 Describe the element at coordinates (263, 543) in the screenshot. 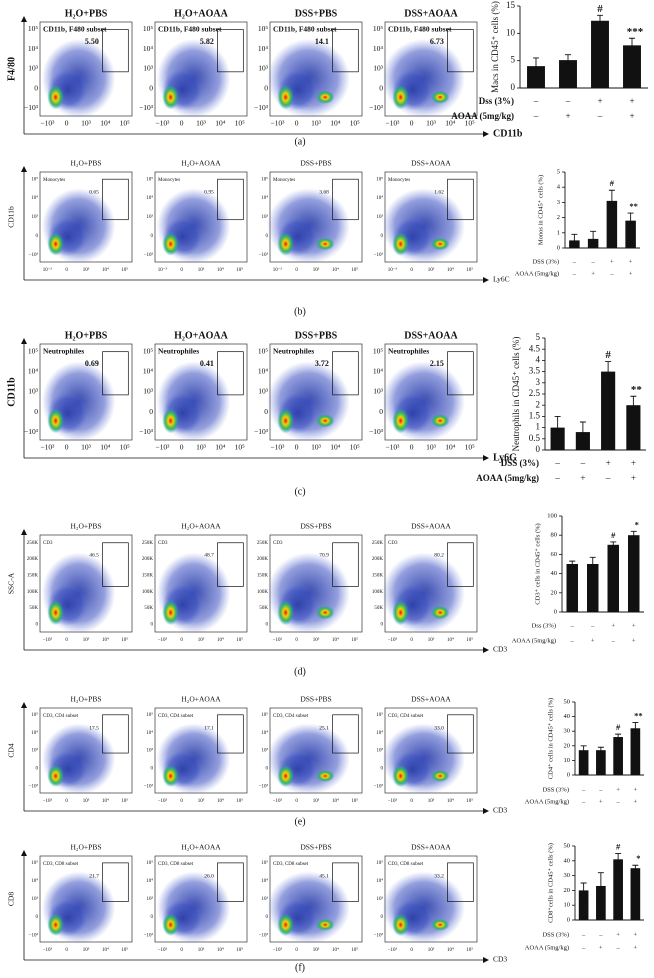

I see `y-tick-label: 250K` at that location.